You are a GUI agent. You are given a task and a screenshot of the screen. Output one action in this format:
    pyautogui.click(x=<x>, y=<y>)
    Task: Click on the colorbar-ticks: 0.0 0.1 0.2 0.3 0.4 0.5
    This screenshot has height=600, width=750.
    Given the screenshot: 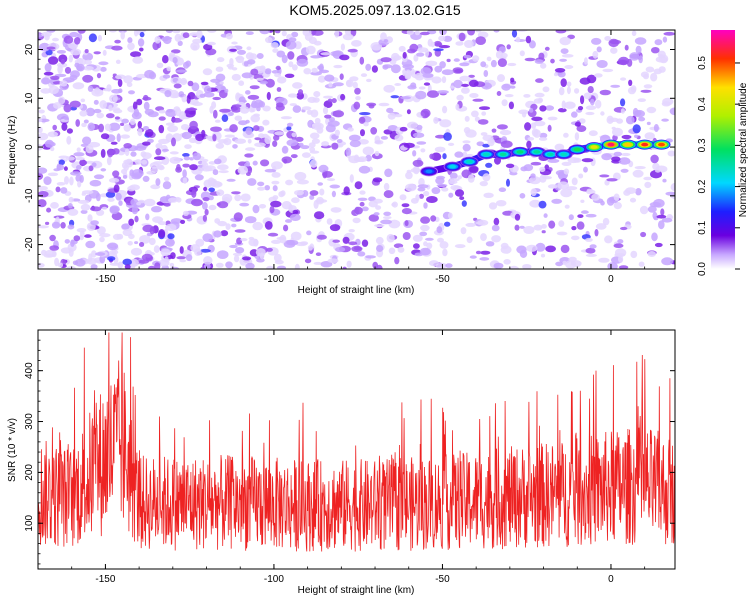 What is the action you would take?
    pyautogui.click(x=718, y=166)
    